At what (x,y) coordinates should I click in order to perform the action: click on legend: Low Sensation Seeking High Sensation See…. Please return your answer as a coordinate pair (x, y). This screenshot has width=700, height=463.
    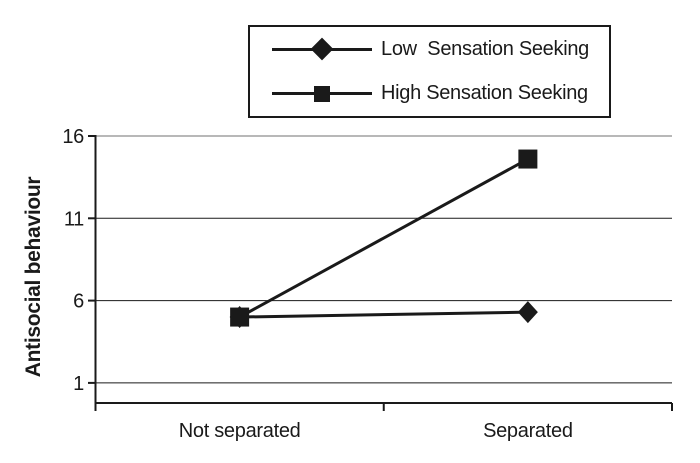
    Looking at the image, I should click on (429, 71).